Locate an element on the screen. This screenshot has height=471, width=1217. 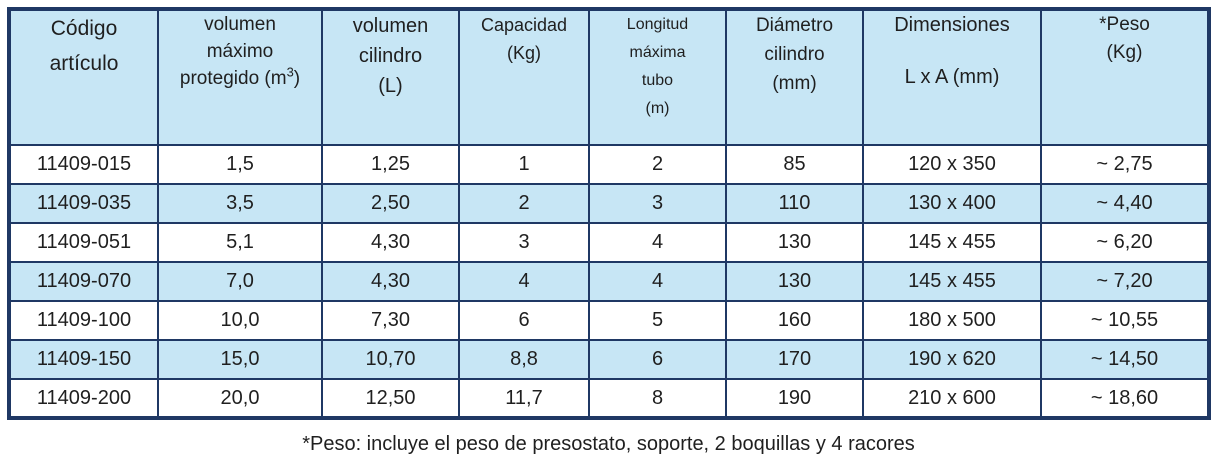
cell-dimensiones: 130 x 400 is located at coordinates (952, 203).